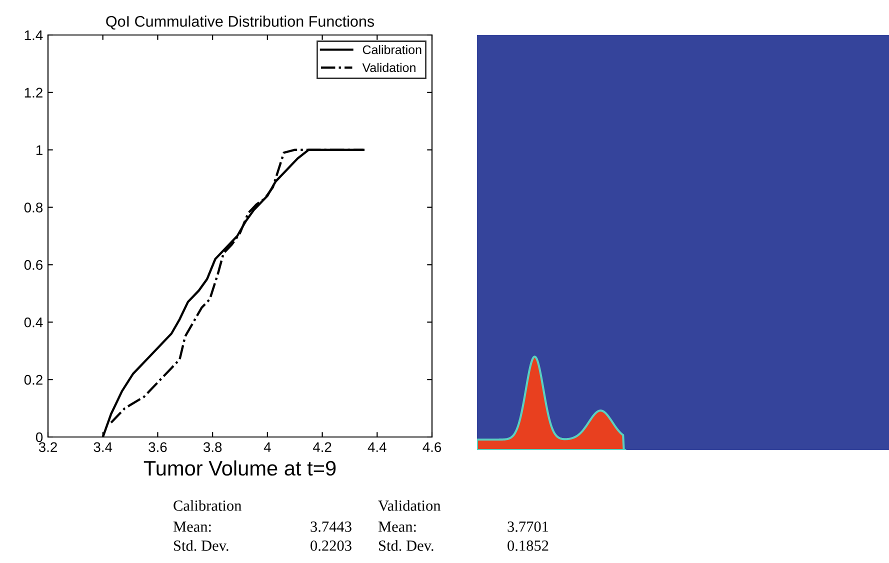 The width and height of the screenshot is (889, 563). What do you see at coordinates (103, 447) in the screenshot?
I see `x-tick-label: 3.4` at bounding box center [103, 447].